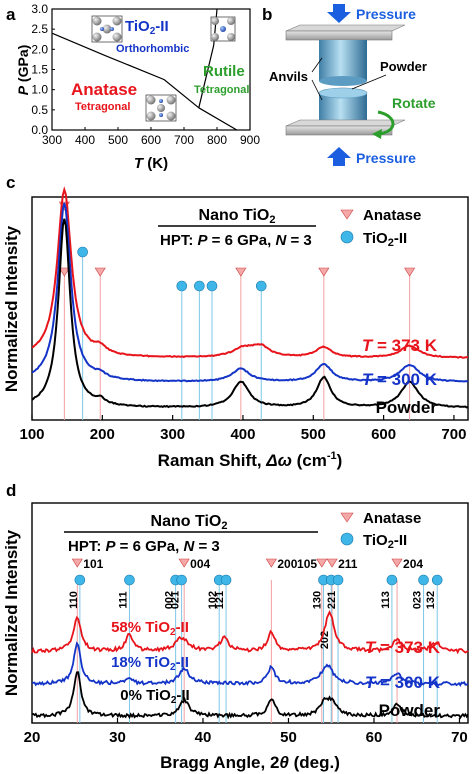  What do you see at coordinates (39, 70) in the screenshot?
I see `y-tick-label-a: 1.5` at bounding box center [39, 70].